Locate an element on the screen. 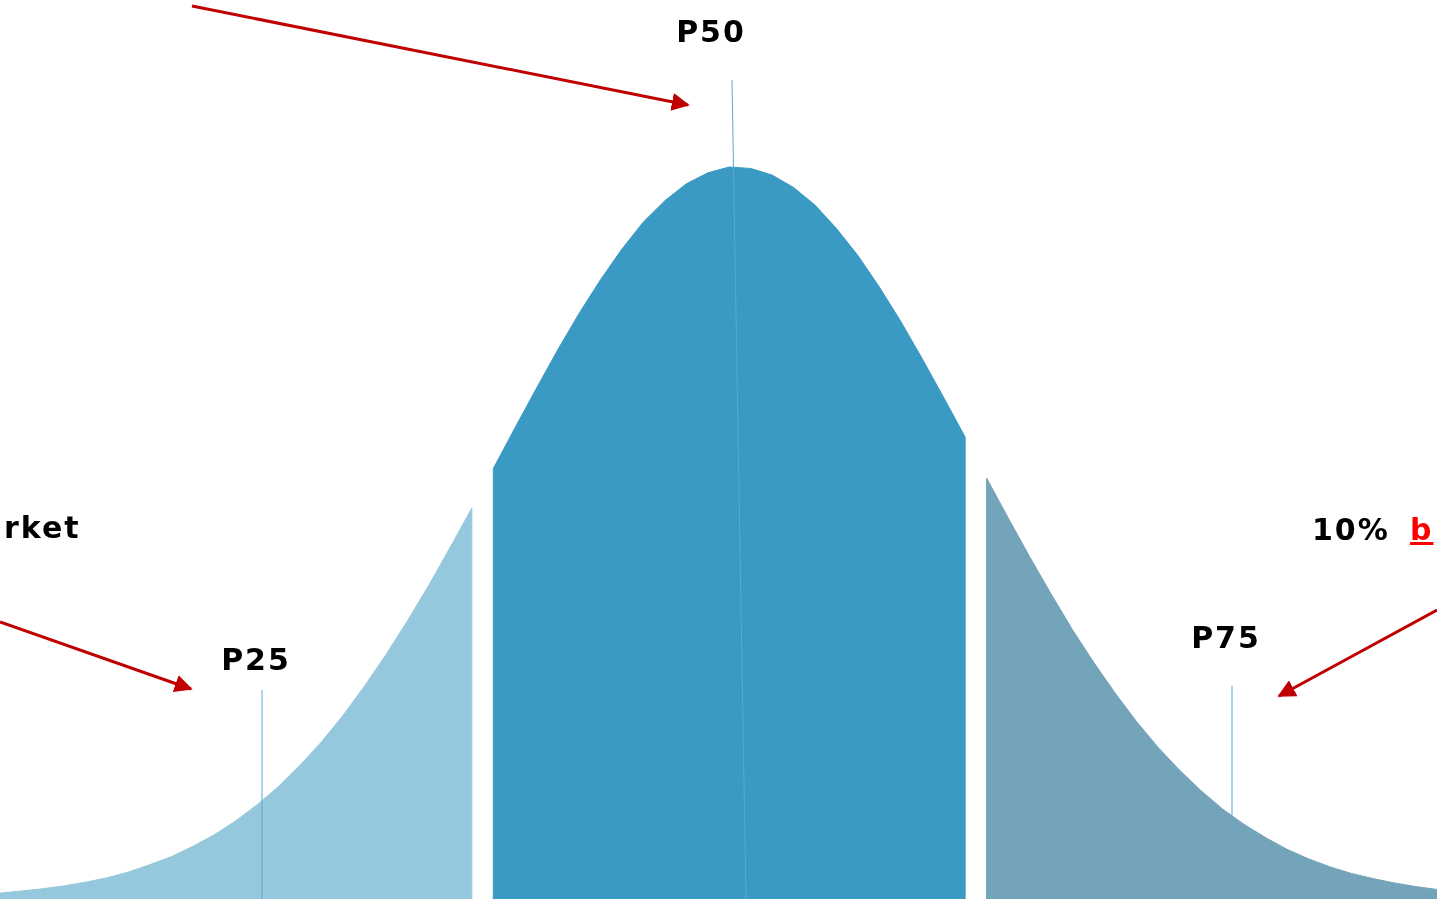 This screenshot has width=1437, height=899. annotation: rket is located at coordinates (42, 527).